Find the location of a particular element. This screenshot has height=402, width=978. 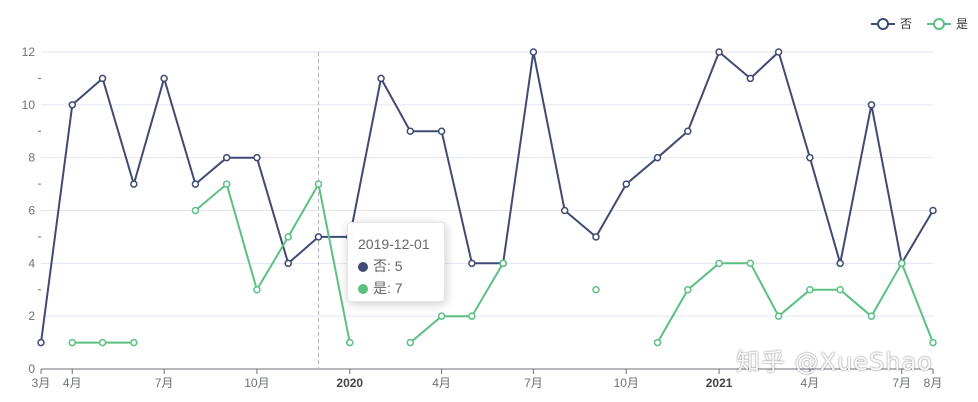

legend-item-yes: 是 is located at coordinates (947, 24).